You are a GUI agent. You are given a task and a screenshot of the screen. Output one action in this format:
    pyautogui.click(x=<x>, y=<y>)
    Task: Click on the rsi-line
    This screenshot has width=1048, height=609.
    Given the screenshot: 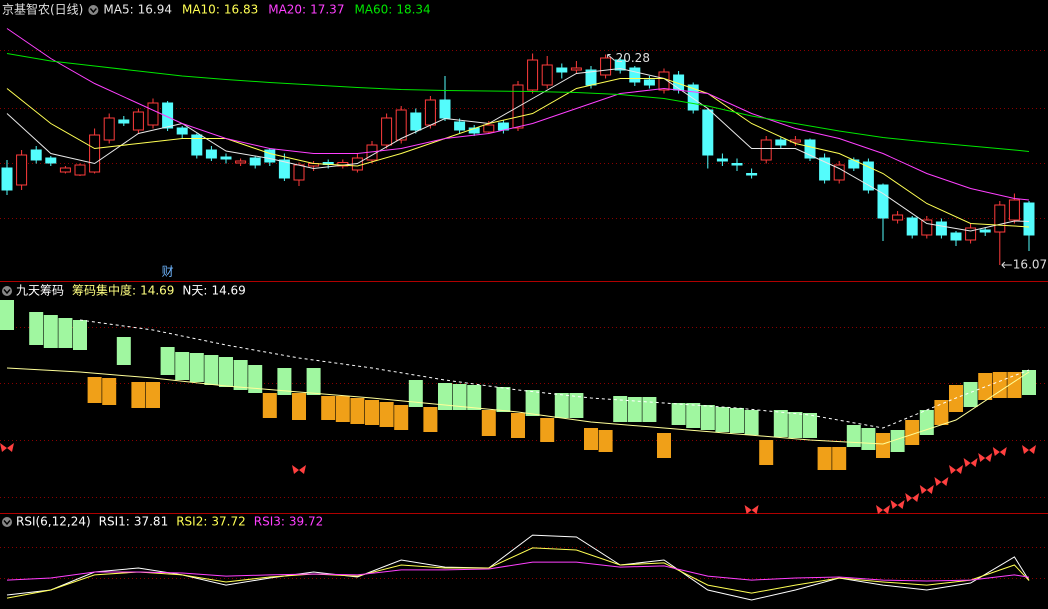 What is the action you would take?
    pyautogui.click(x=518, y=573)
    